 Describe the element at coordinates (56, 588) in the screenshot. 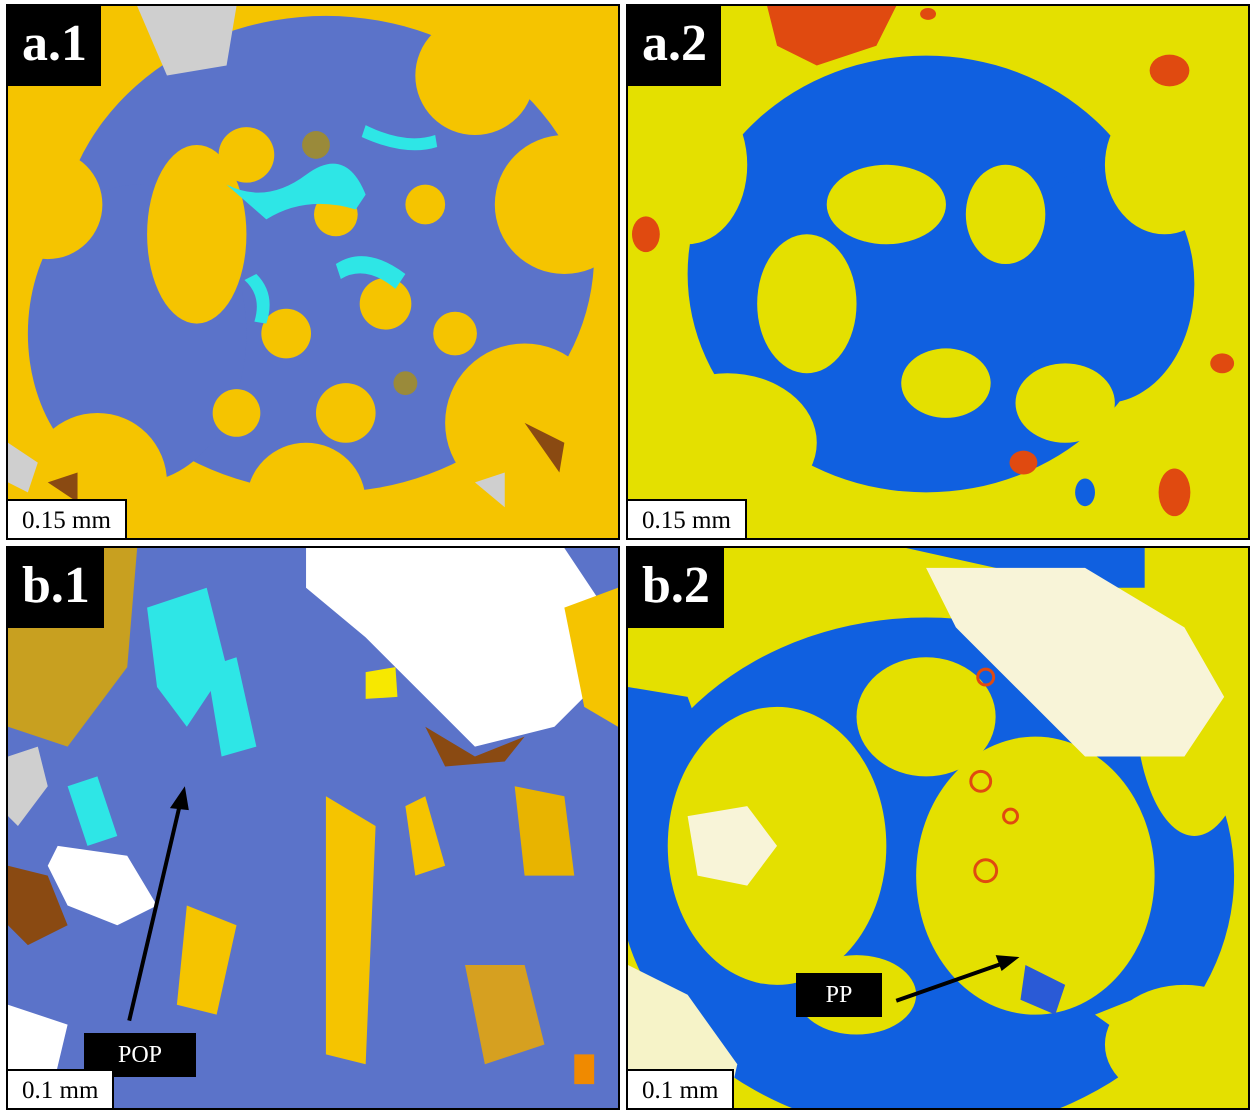

I see `panel-label: b.1` at that location.